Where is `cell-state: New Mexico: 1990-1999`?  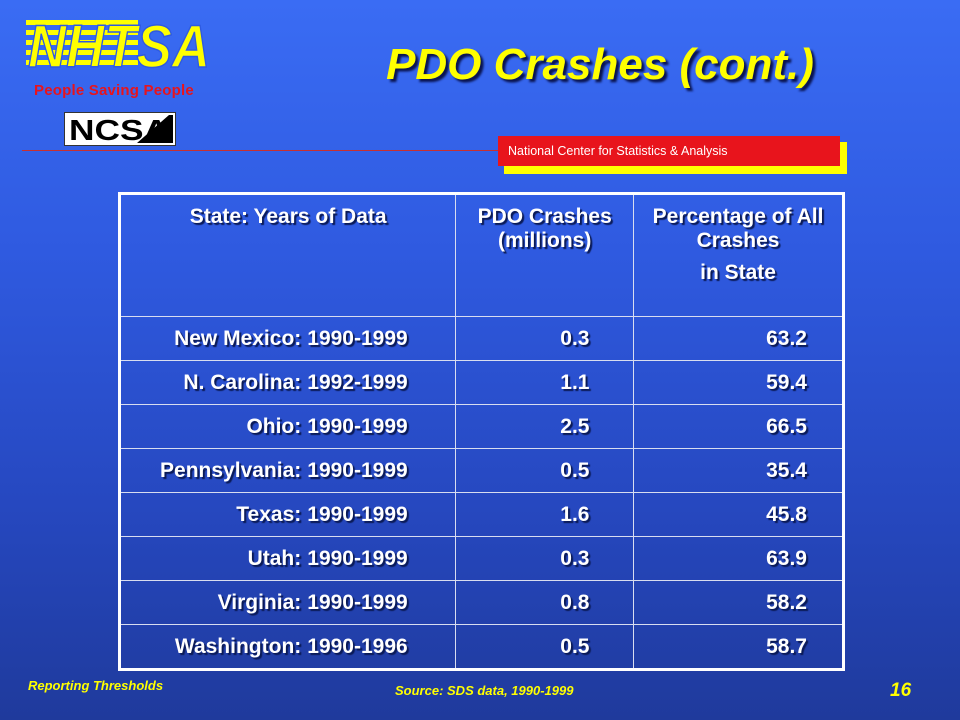 cell-state: New Mexico: 1990-1999 is located at coordinates (287, 338).